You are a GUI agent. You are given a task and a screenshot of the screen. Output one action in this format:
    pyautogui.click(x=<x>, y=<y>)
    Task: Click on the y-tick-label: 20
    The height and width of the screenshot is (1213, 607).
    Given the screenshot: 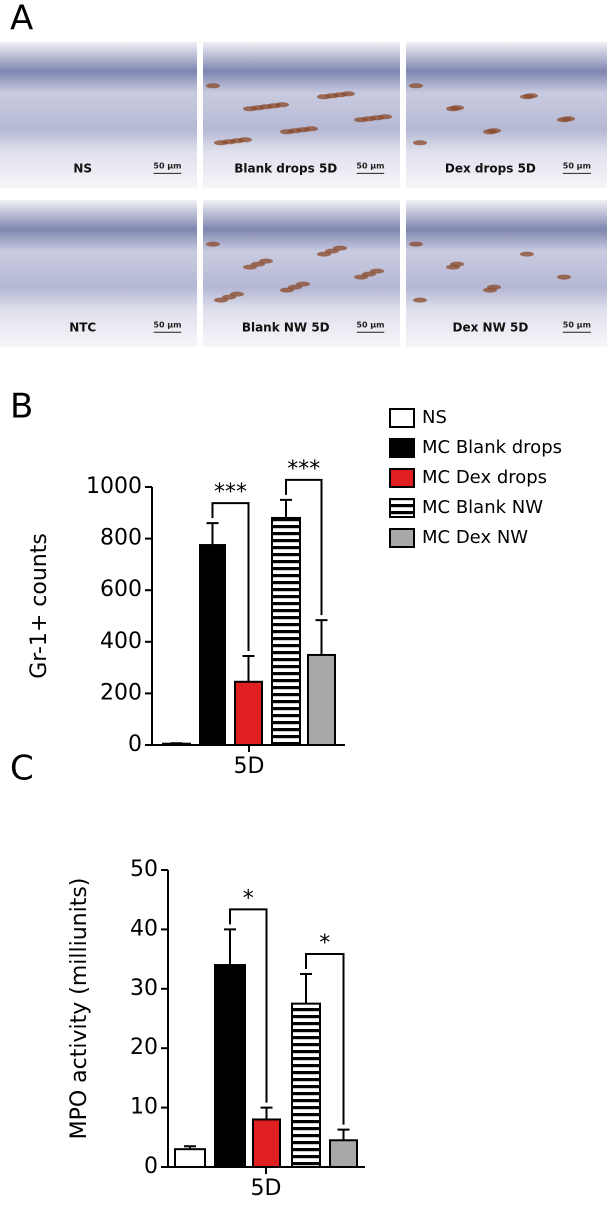 What is the action you would take?
    pyautogui.click(x=144, y=1047)
    